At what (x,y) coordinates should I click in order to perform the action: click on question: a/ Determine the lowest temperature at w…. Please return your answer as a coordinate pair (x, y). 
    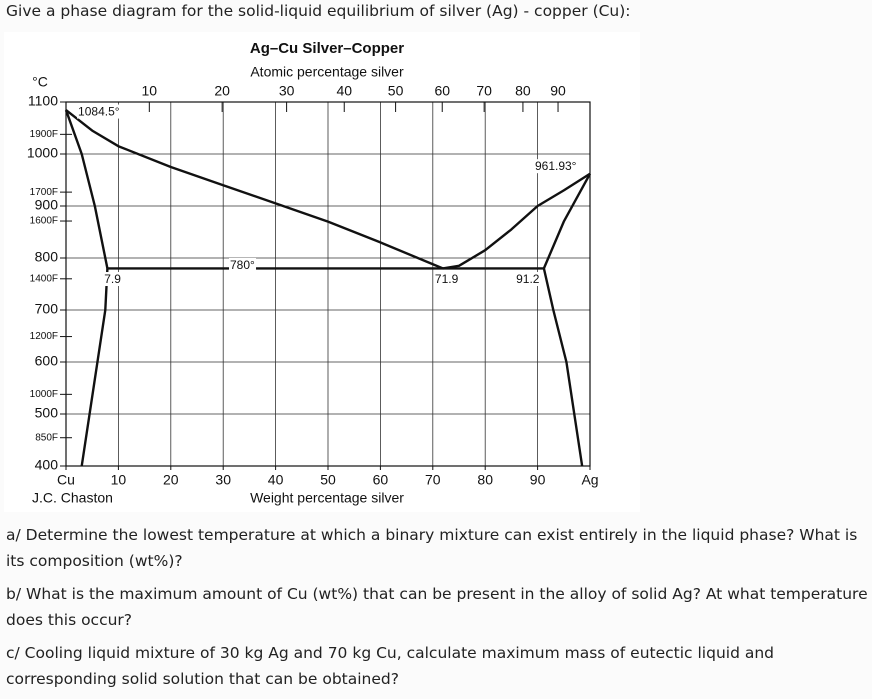
    Looking at the image, I should click on (432, 548).